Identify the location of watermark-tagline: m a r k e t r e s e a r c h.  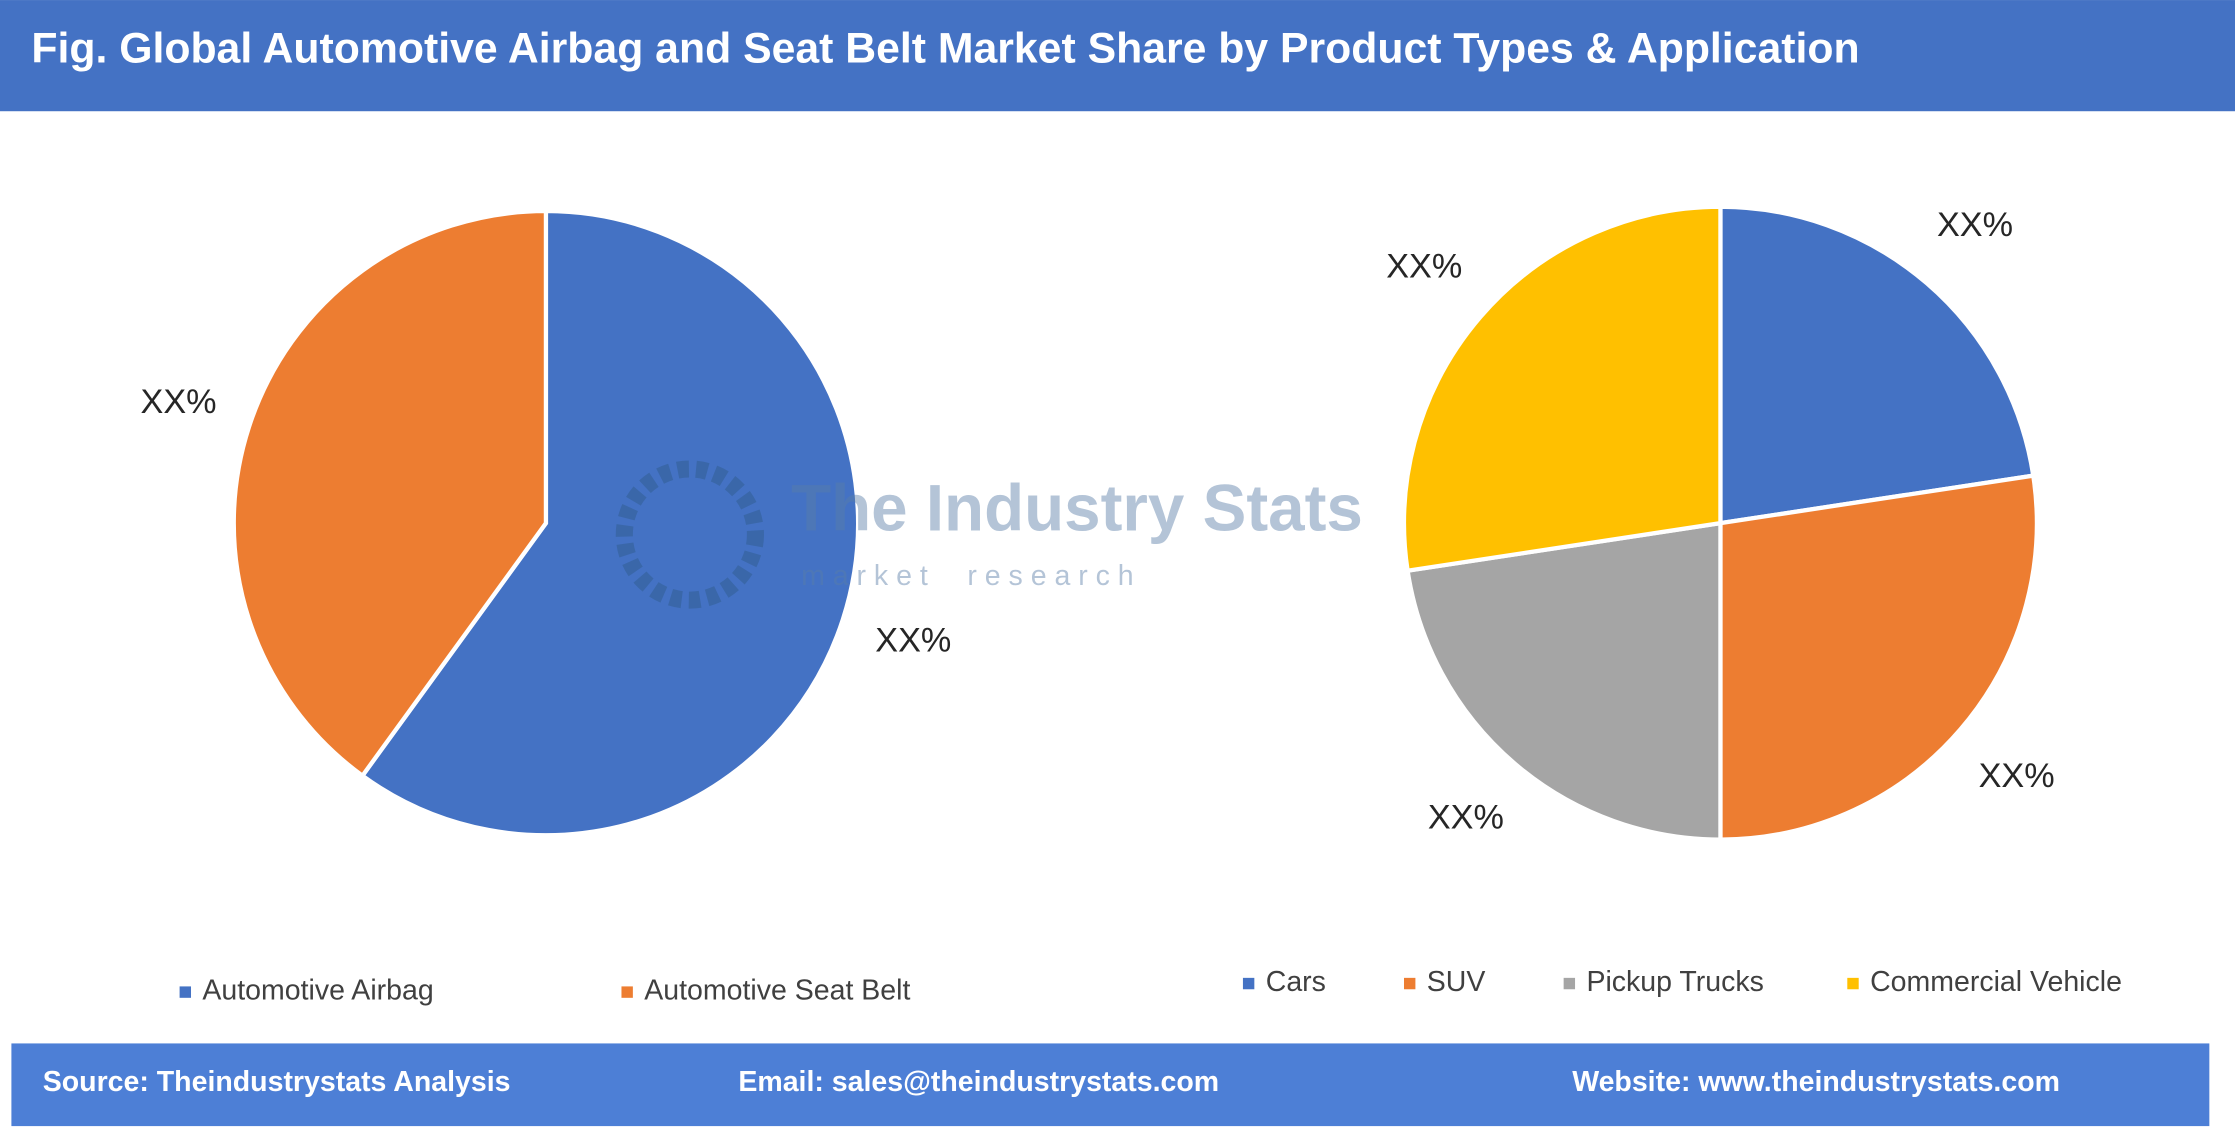
(967, 576).